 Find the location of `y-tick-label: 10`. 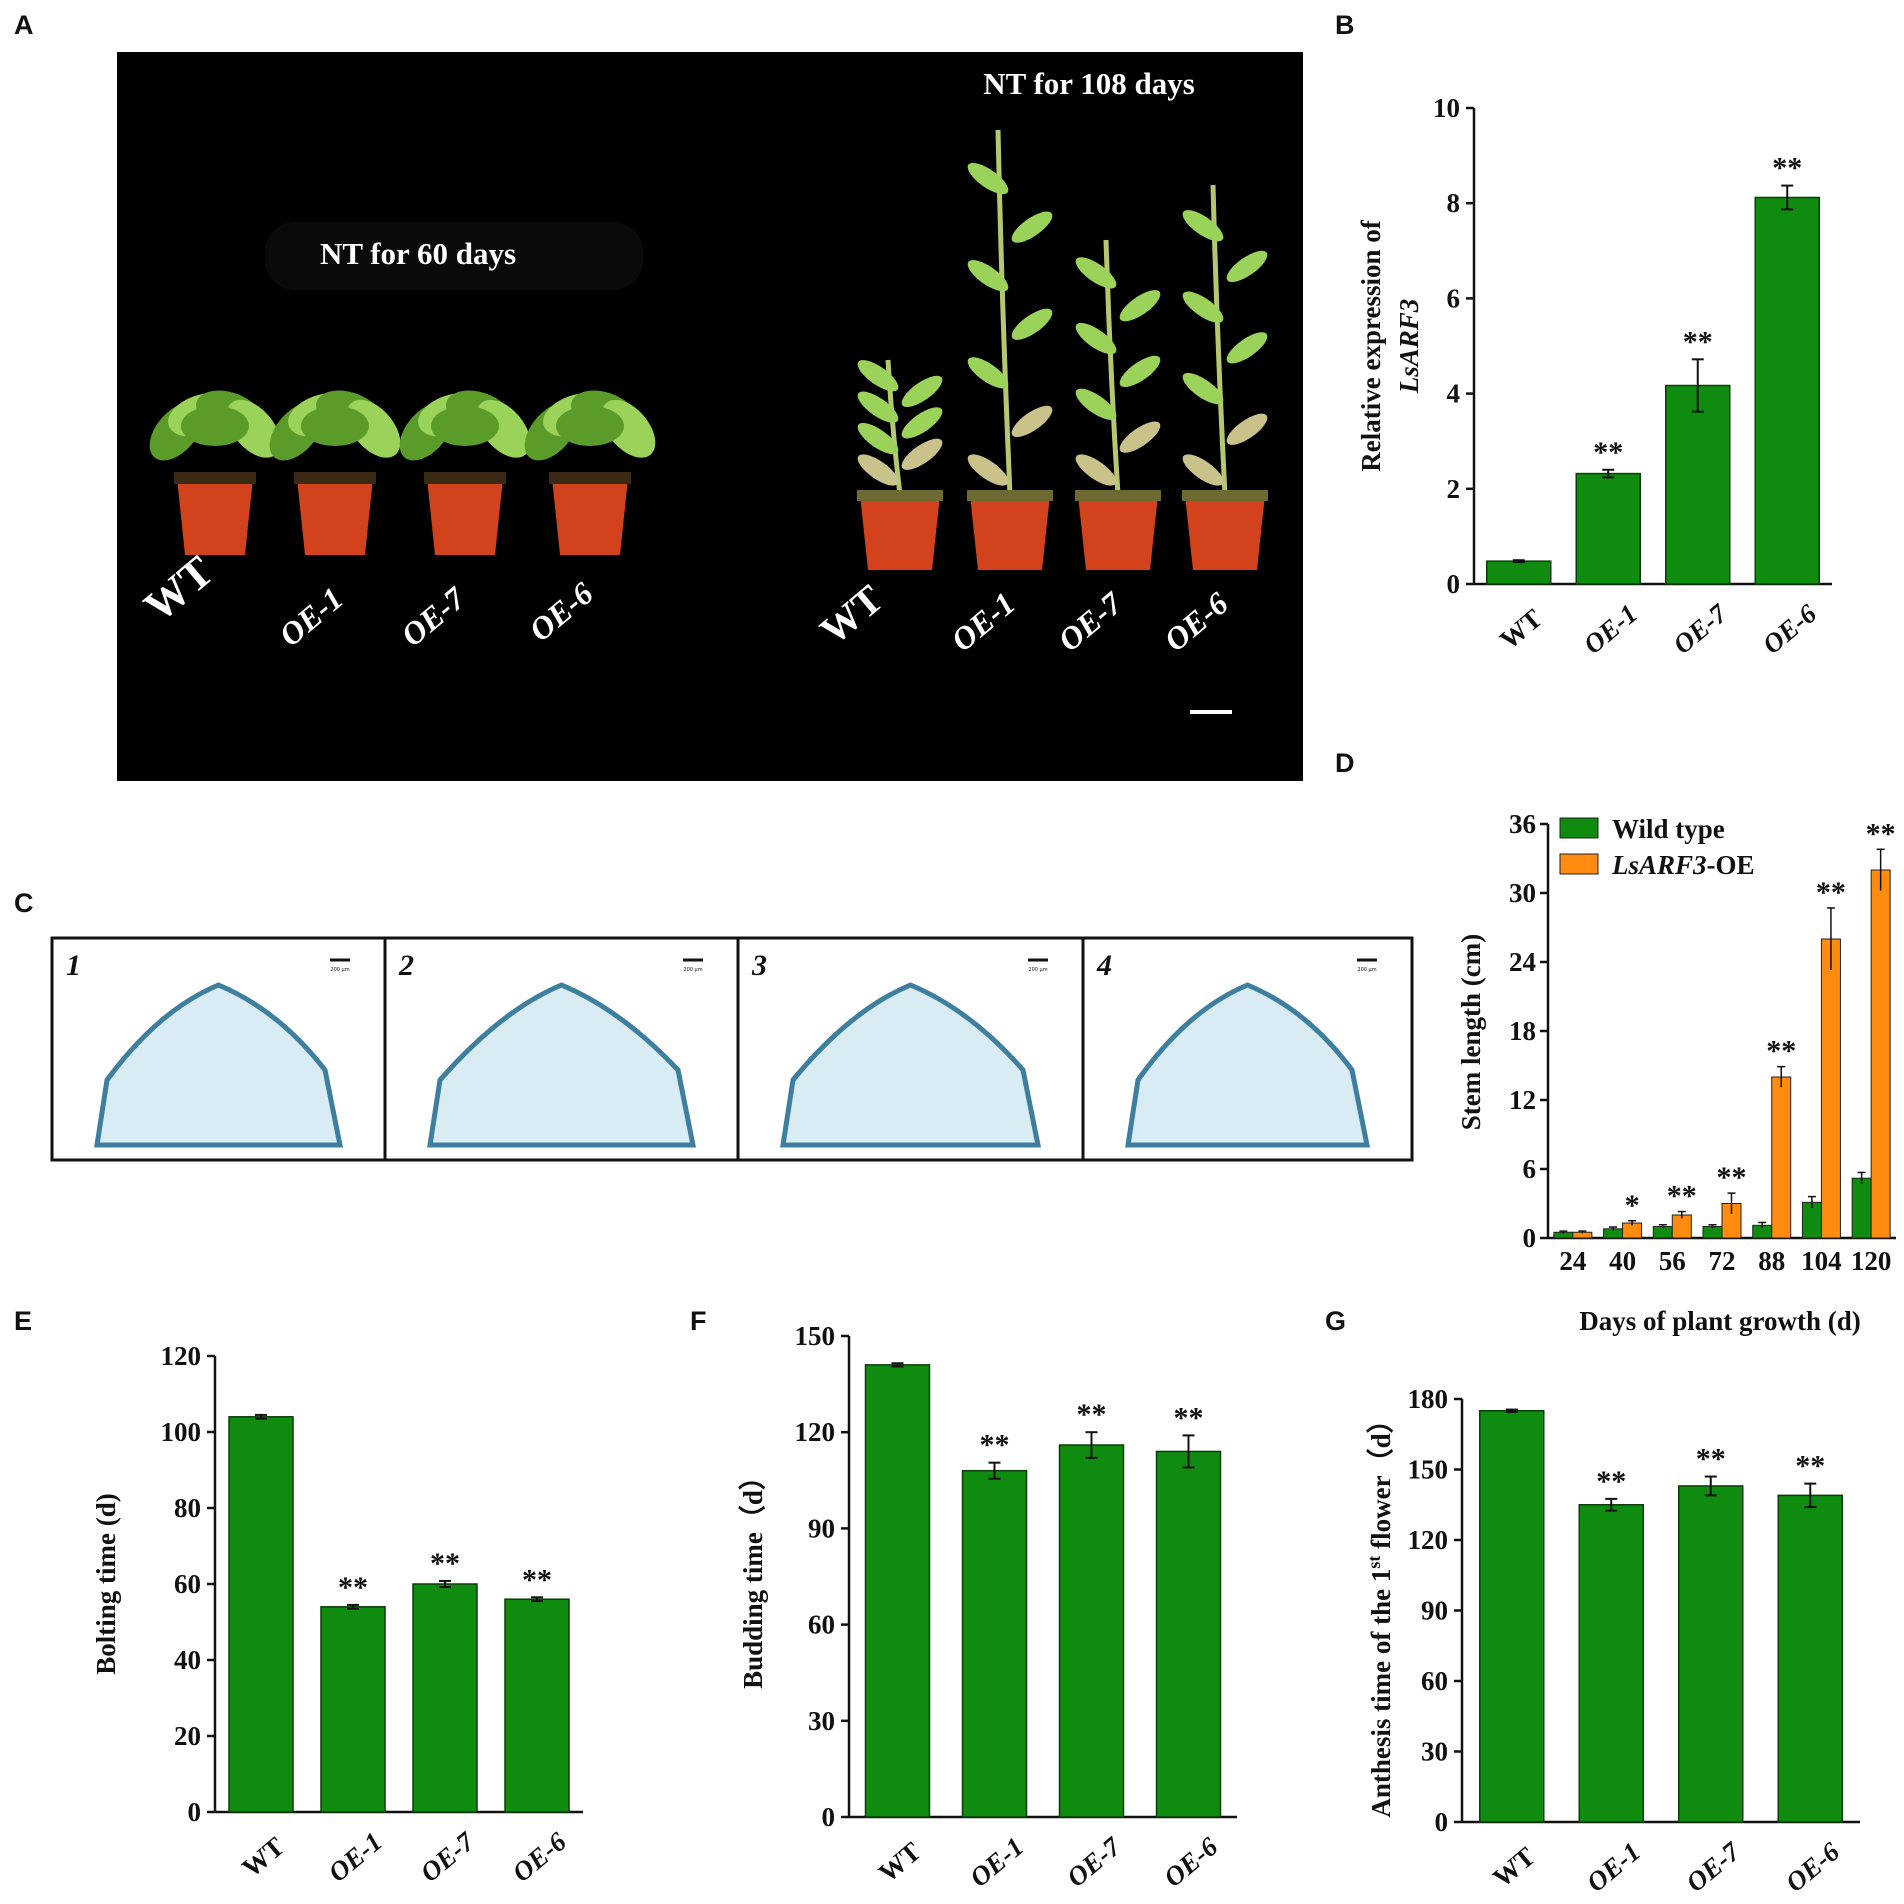

y-tick-label: 10 is located at coordinates (1446, 108).